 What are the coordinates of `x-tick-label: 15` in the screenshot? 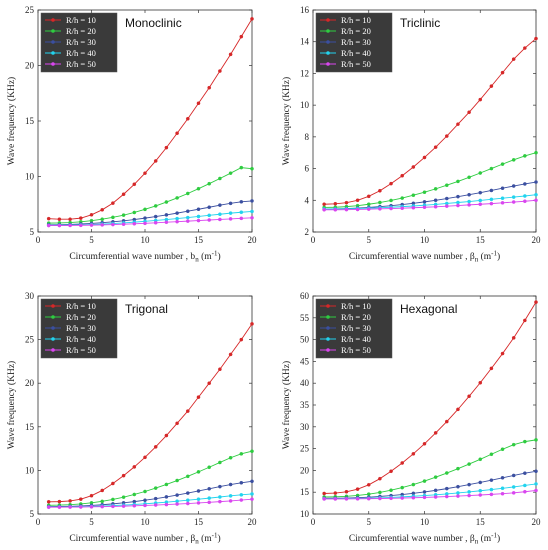 It's located at (199, 522).